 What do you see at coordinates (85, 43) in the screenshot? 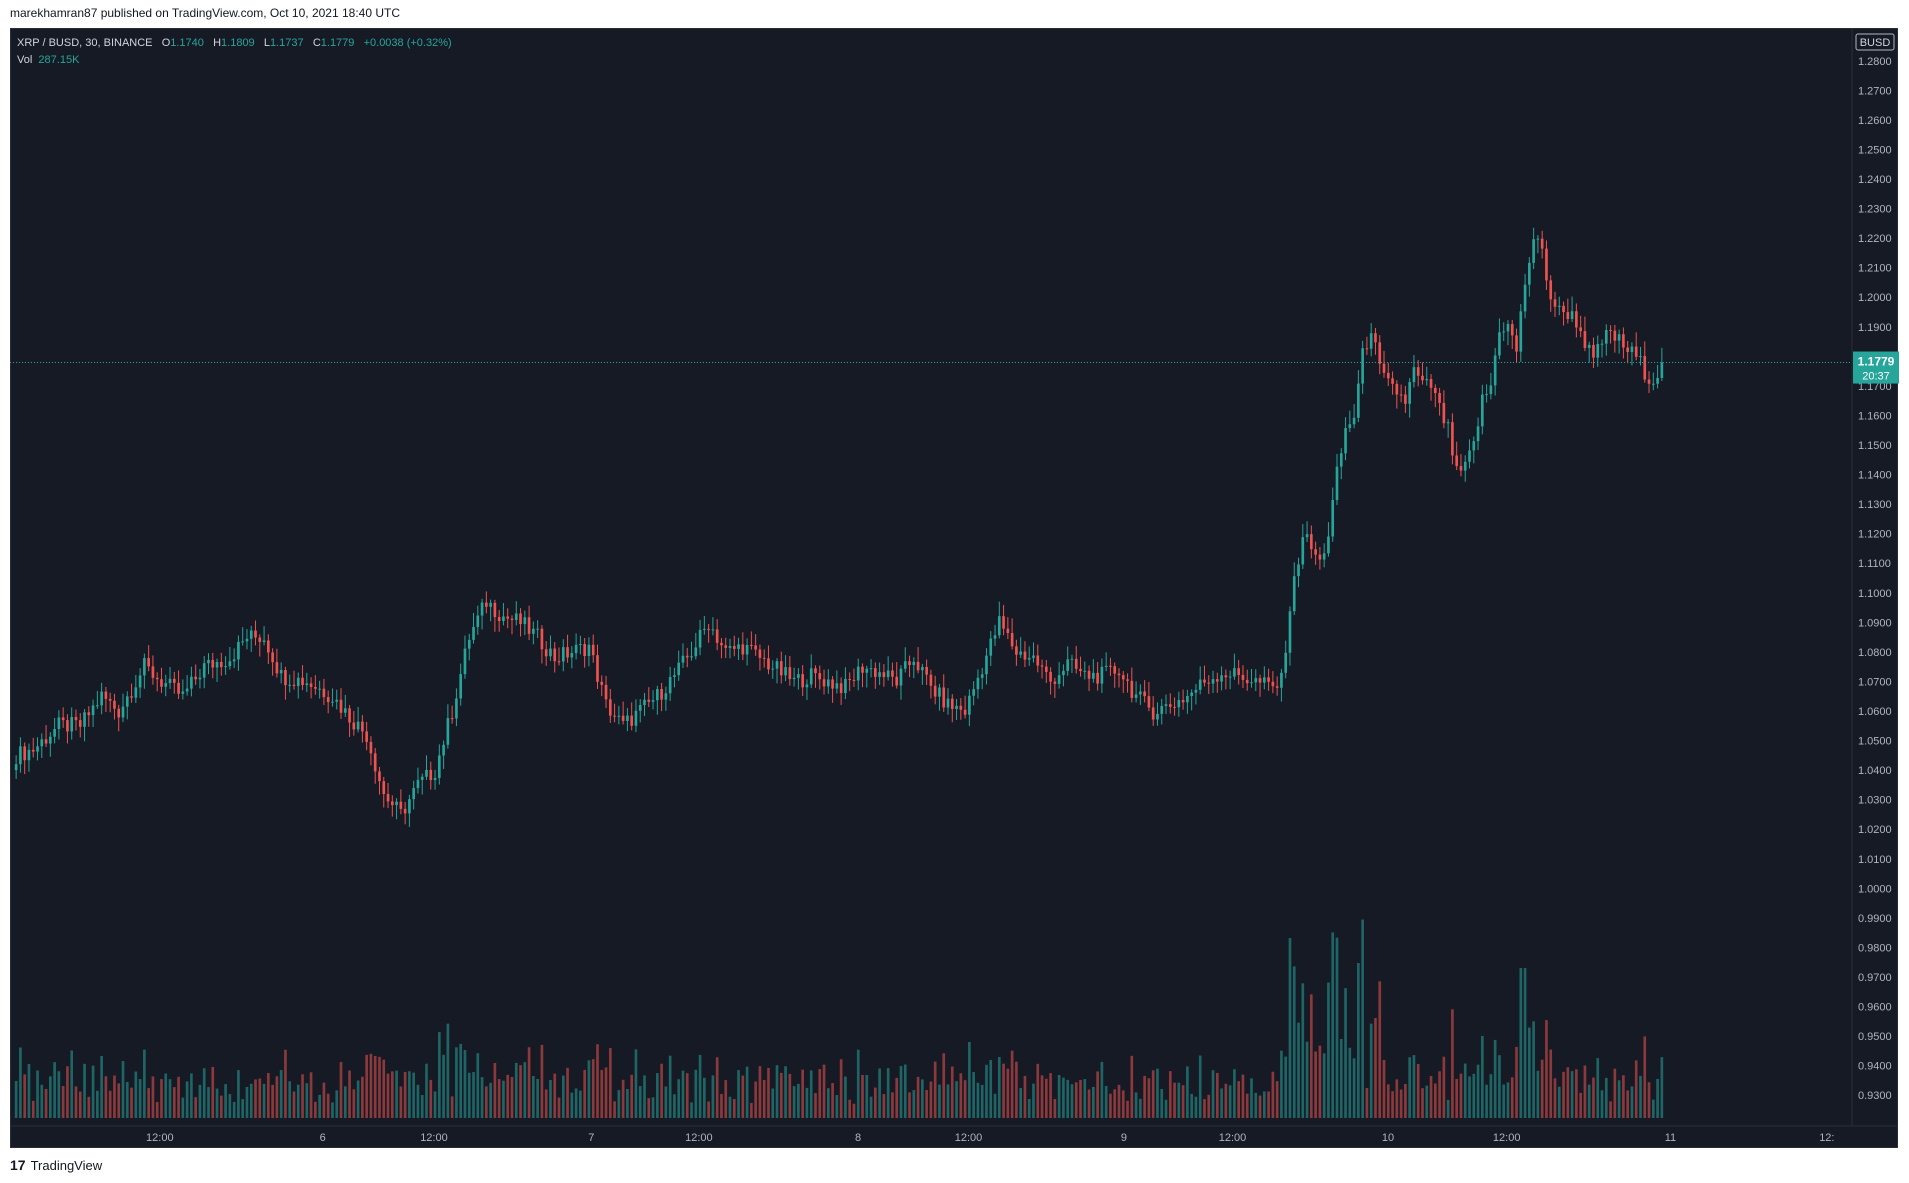
I see `symbol-label: XRP / BUSD, 30, BINANCE` at bounding box center [85, 43].